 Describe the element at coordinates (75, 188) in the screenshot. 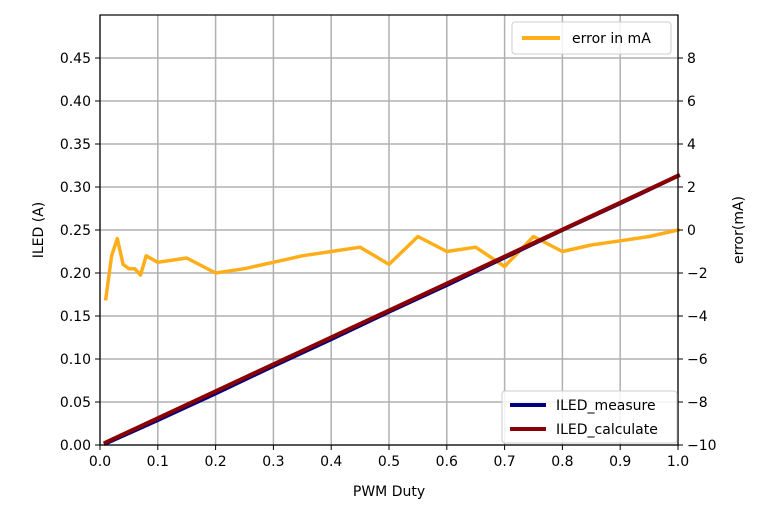

I see `y-tick-label: 0.30` at that location.